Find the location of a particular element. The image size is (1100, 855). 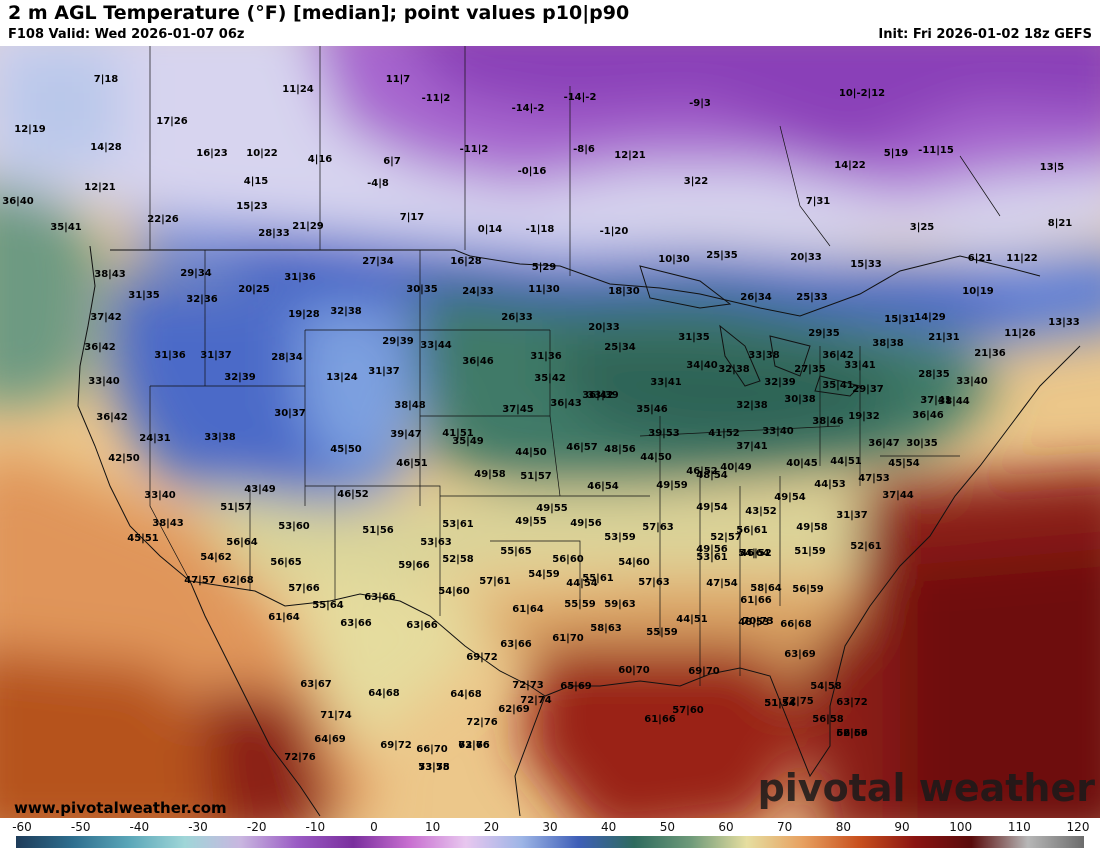

point-value-label: -9|3 is located at coordinates (700, 103).